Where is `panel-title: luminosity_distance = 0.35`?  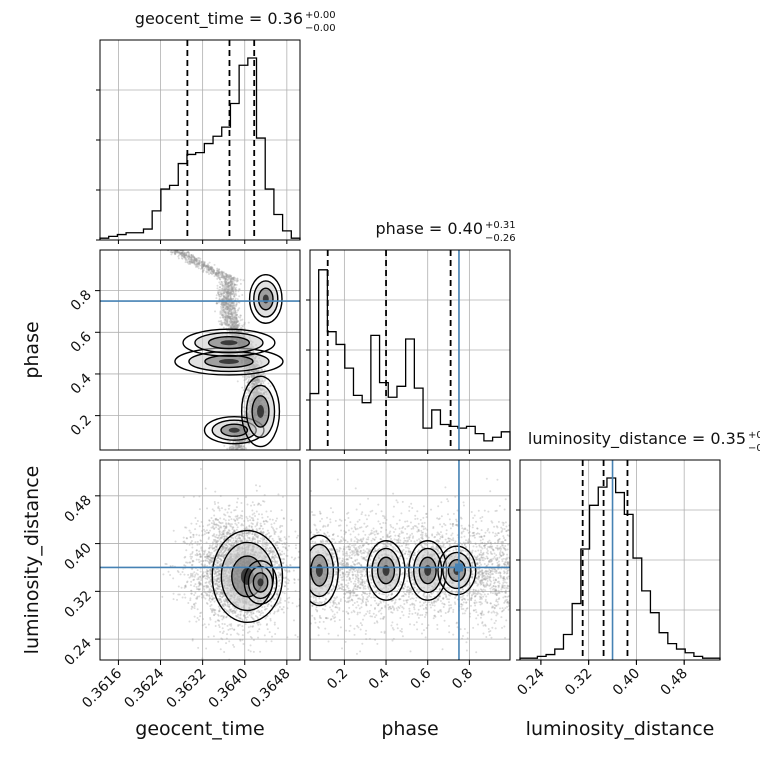
panel-title: luminosity_distance = 0.35 is located at coordinates (637, 439).